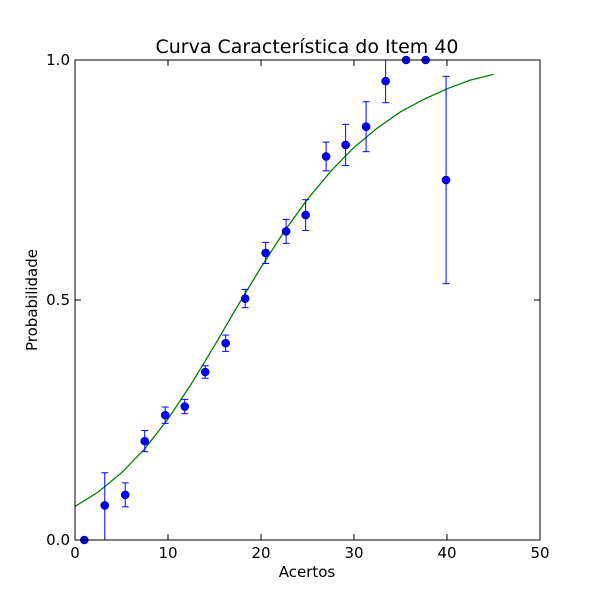 Image resolution: width=600 pixels, height=600 pixels. Describe the element at coordinates (539, 553) in the screenshot. I see `x-tick-label: 50` at that location.